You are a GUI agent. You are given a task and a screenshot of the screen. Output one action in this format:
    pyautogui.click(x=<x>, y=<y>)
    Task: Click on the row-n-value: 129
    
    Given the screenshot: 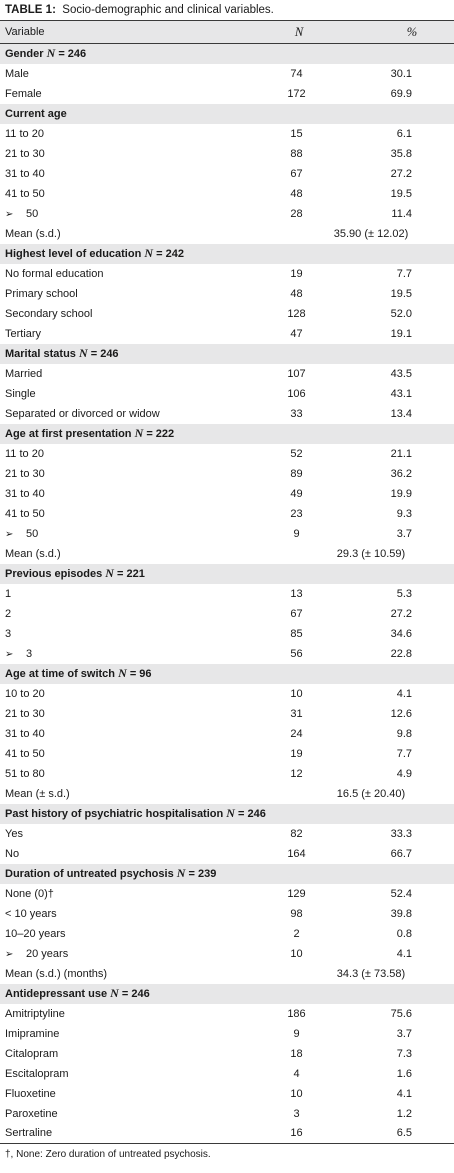 What is the action you would take?
    pyautogui.click(x=296, y=893)
    